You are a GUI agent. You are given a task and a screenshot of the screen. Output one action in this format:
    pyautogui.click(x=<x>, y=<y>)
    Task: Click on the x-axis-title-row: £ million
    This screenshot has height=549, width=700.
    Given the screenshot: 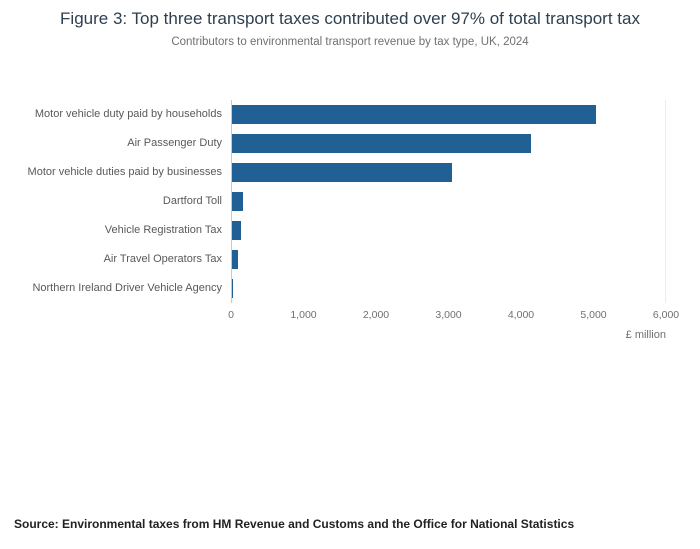 What is the action you would take?
    pyautogui.click(x=350, y=335)
    